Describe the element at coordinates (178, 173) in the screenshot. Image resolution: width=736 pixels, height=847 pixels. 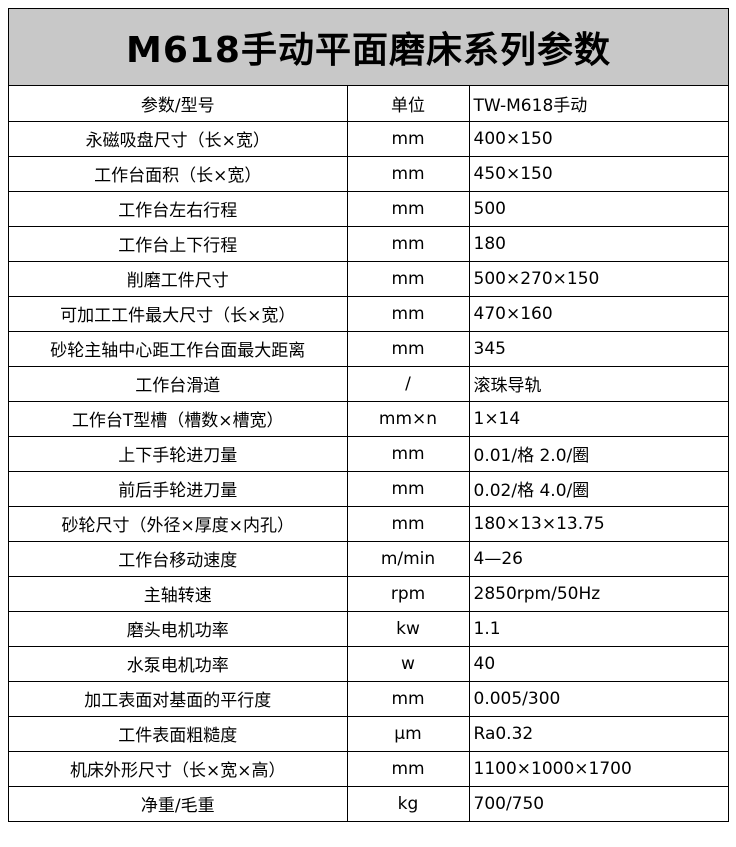
I see `param-cell: 工作台面积（长×宽）` at that location.